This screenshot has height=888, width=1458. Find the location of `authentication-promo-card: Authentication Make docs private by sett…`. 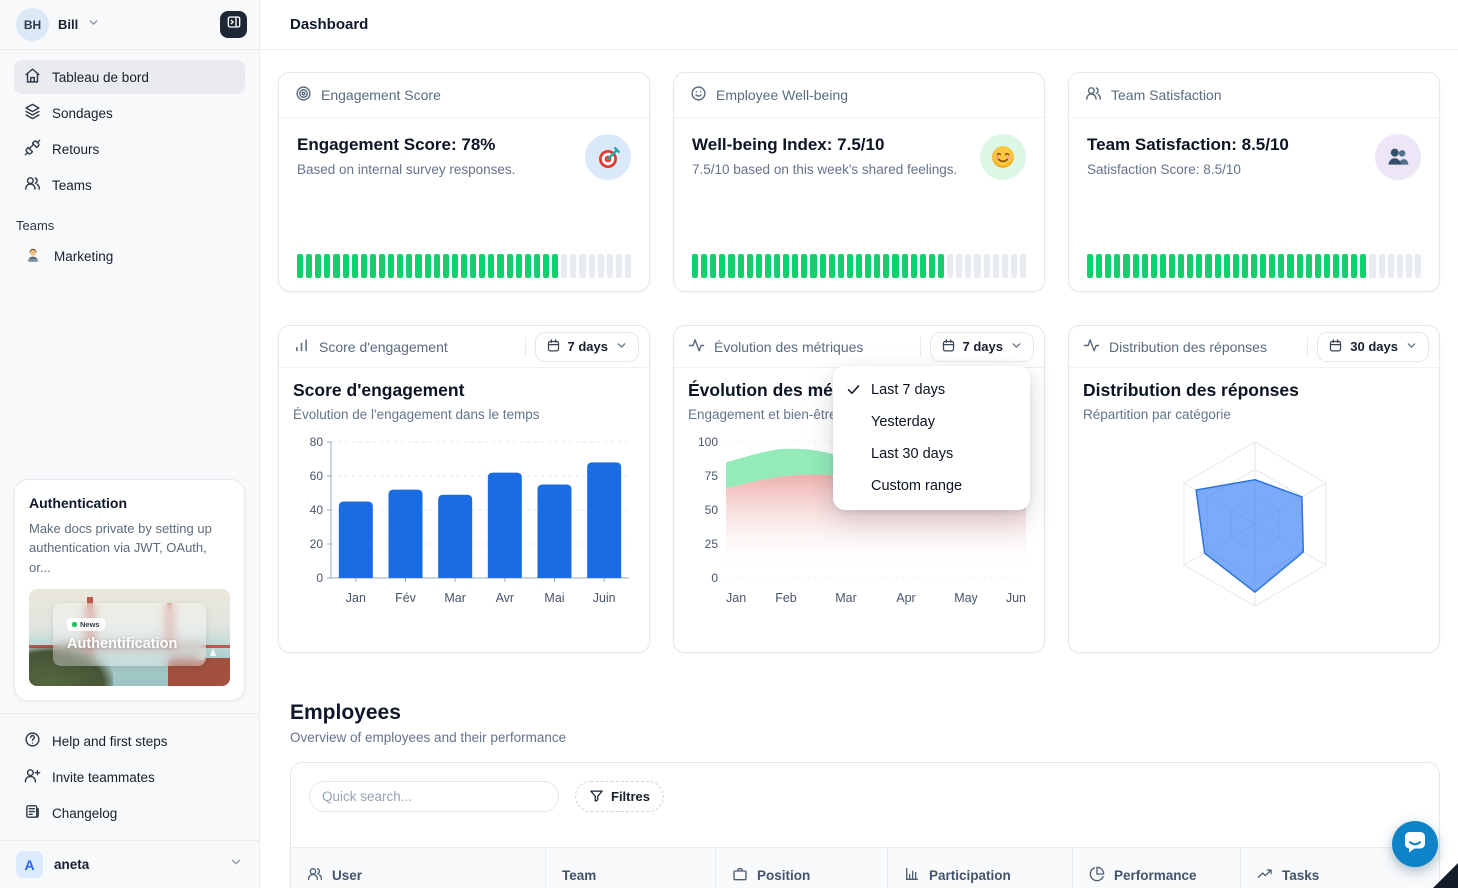

authentication-promo-card: Authentication Make docs private by sett… is located at coordinates (129, 589).